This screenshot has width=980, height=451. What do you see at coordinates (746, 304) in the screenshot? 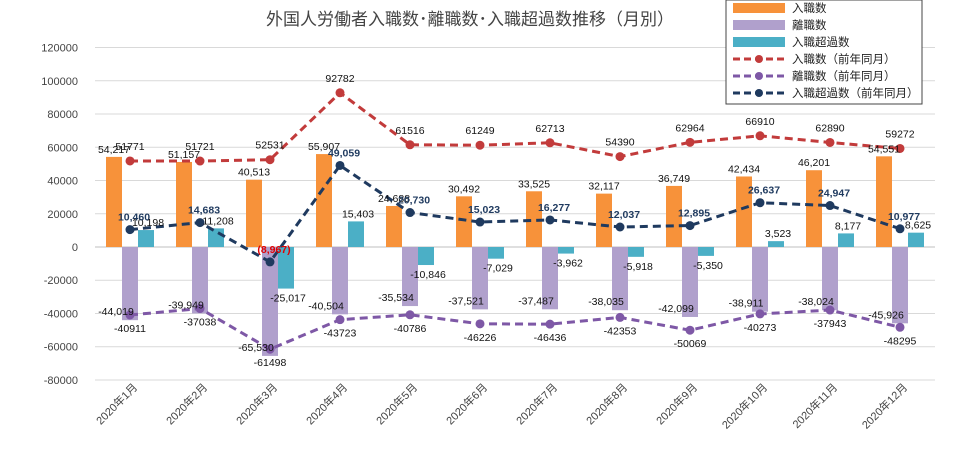
I see `label-separations: -38,911` at bounding box center [746, 304].